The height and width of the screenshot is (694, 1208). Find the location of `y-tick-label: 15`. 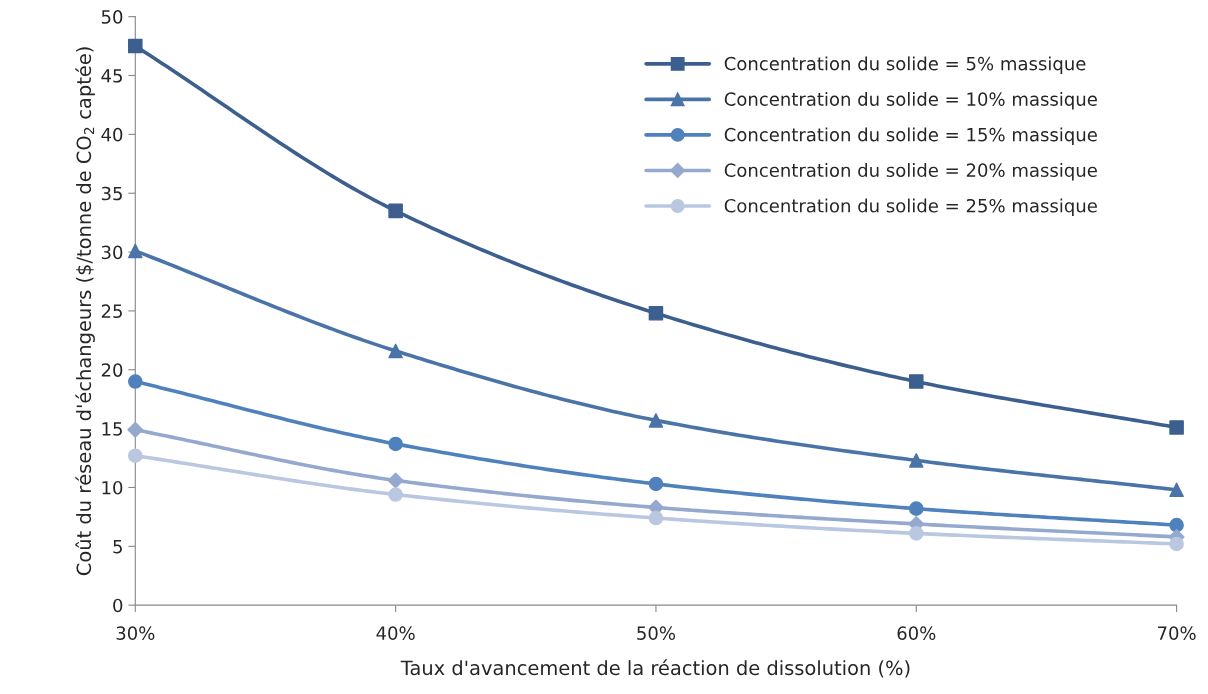

y-tick-label: 15 is located at coordinates (112, 429).